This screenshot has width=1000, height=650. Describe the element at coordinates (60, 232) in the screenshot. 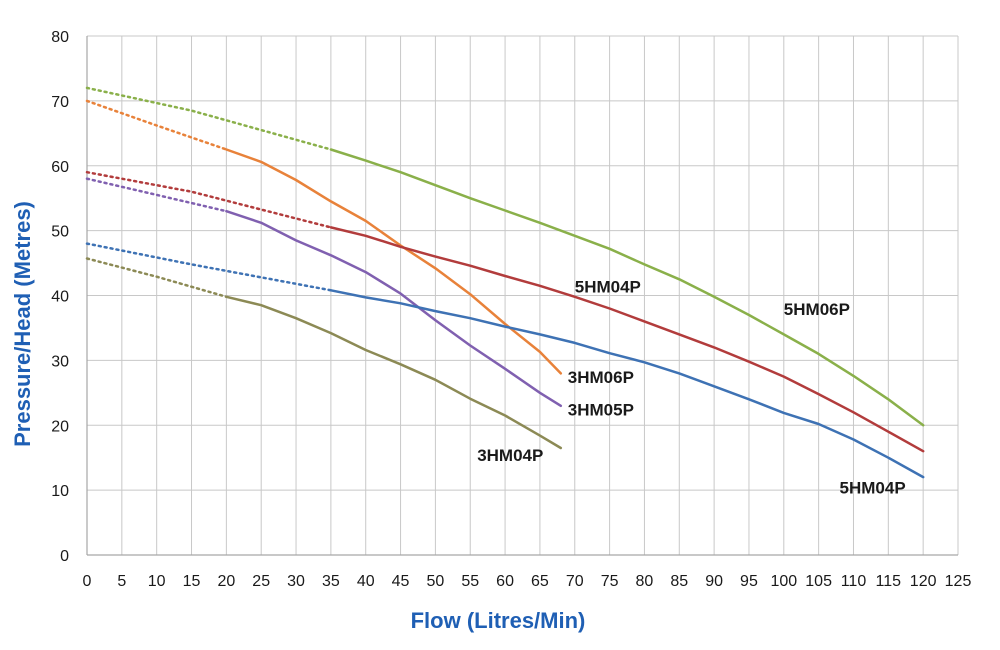

I see `y-tick-label: 50` at that location.